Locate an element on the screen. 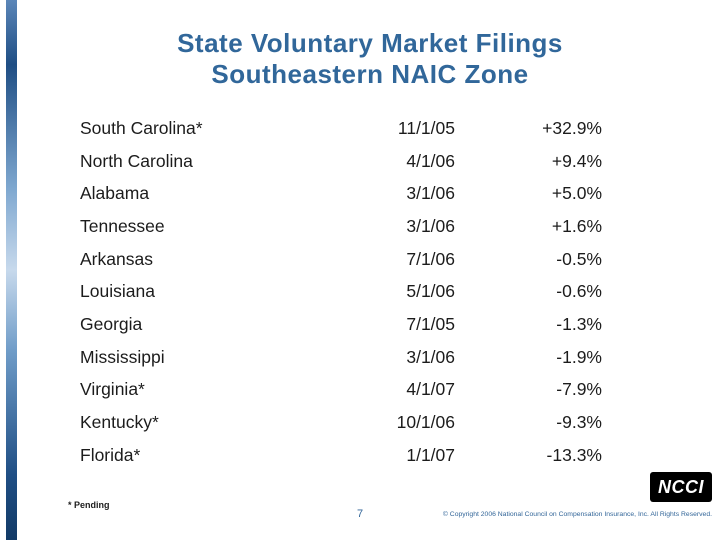 The height and width of the screenshot is (540, 720). state-name: Alabama is located at coordinates (115, 193).